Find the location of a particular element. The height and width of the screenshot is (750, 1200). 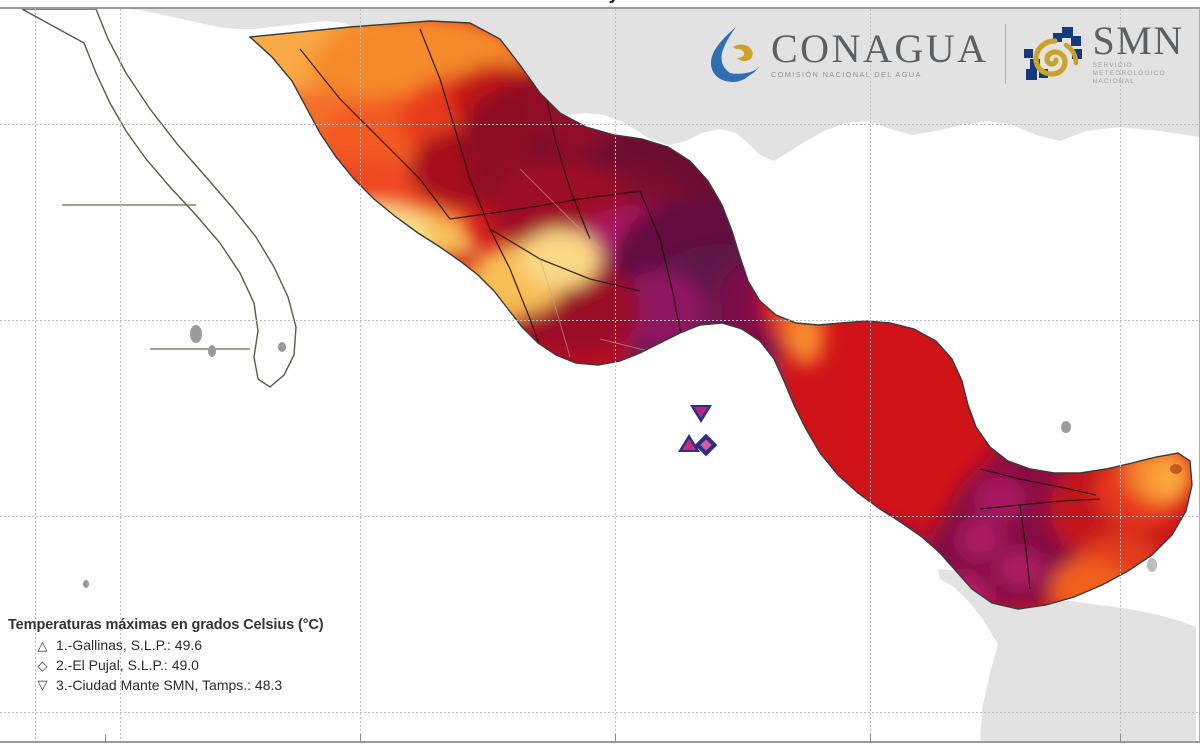

legend-item-label: 2.-El Pujal, S.L.P.: 49.0 is located at coordinates (127, 664).